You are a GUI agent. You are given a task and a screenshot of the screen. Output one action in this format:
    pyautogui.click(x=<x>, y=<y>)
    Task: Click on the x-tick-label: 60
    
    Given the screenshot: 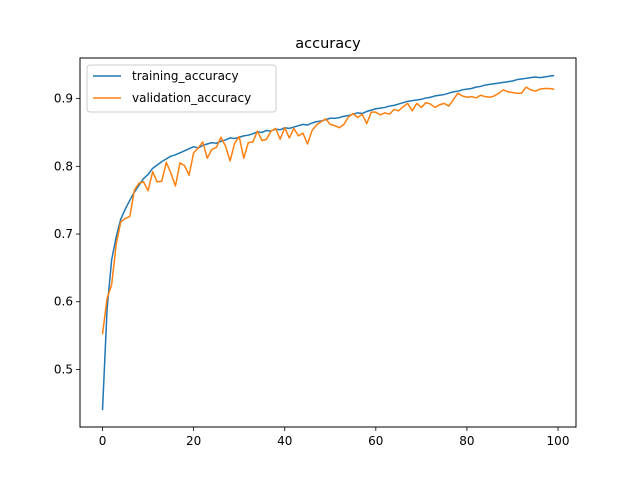 What is the action you would take?
    pyautogui.click(x=375, y=441)
    